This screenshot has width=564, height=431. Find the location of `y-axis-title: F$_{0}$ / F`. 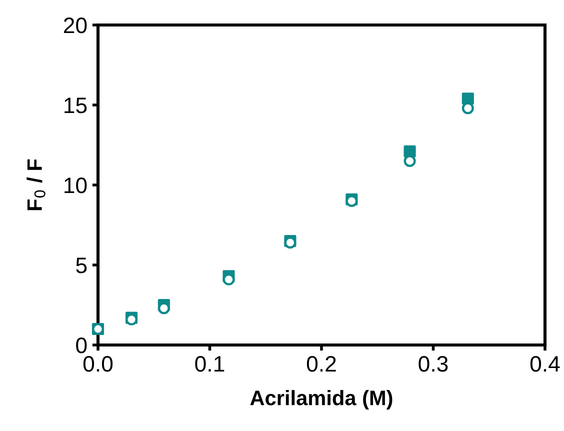

y-axis-title: F$_{0}$ / F is located at coordinates (36, 184).